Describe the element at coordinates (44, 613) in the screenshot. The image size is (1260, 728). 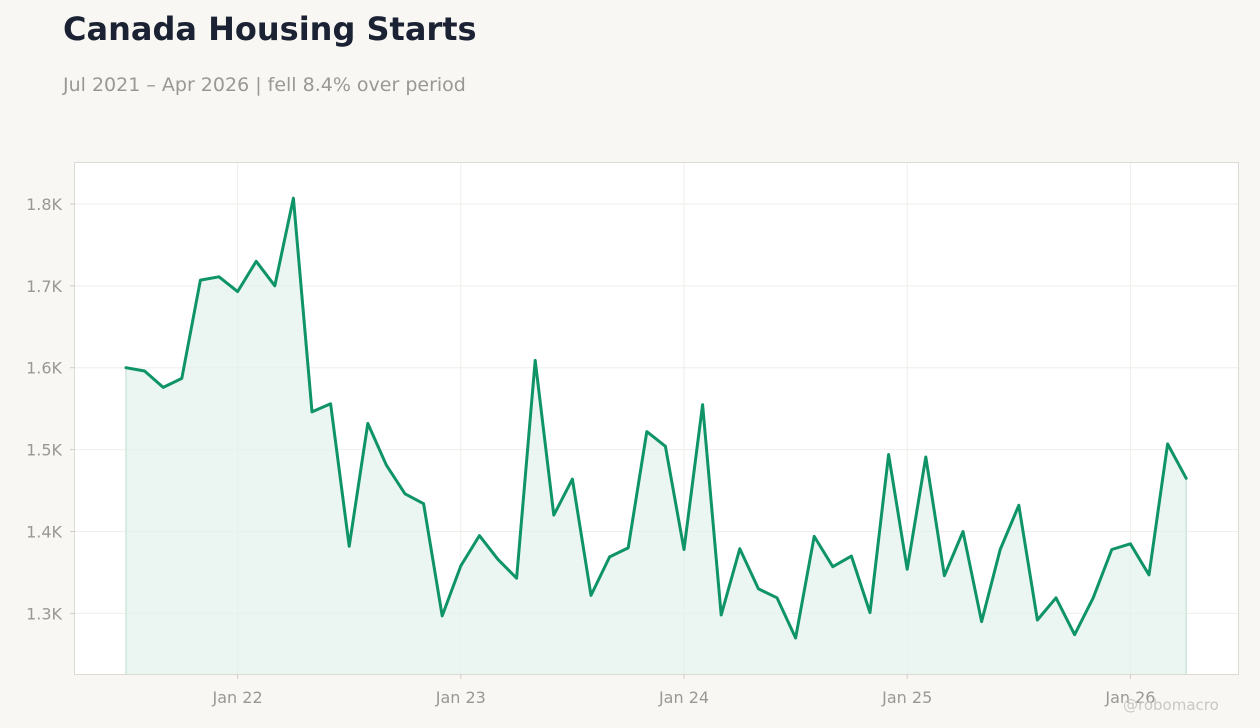
I see `y-tick-label: 1.3K` at that location.